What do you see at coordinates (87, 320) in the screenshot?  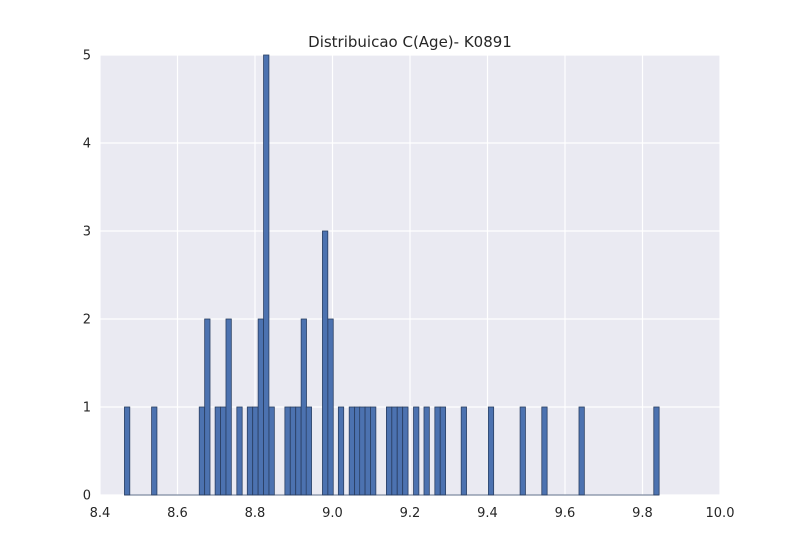 I see `y-tick-label: 2` at bounding box center [87, 320].